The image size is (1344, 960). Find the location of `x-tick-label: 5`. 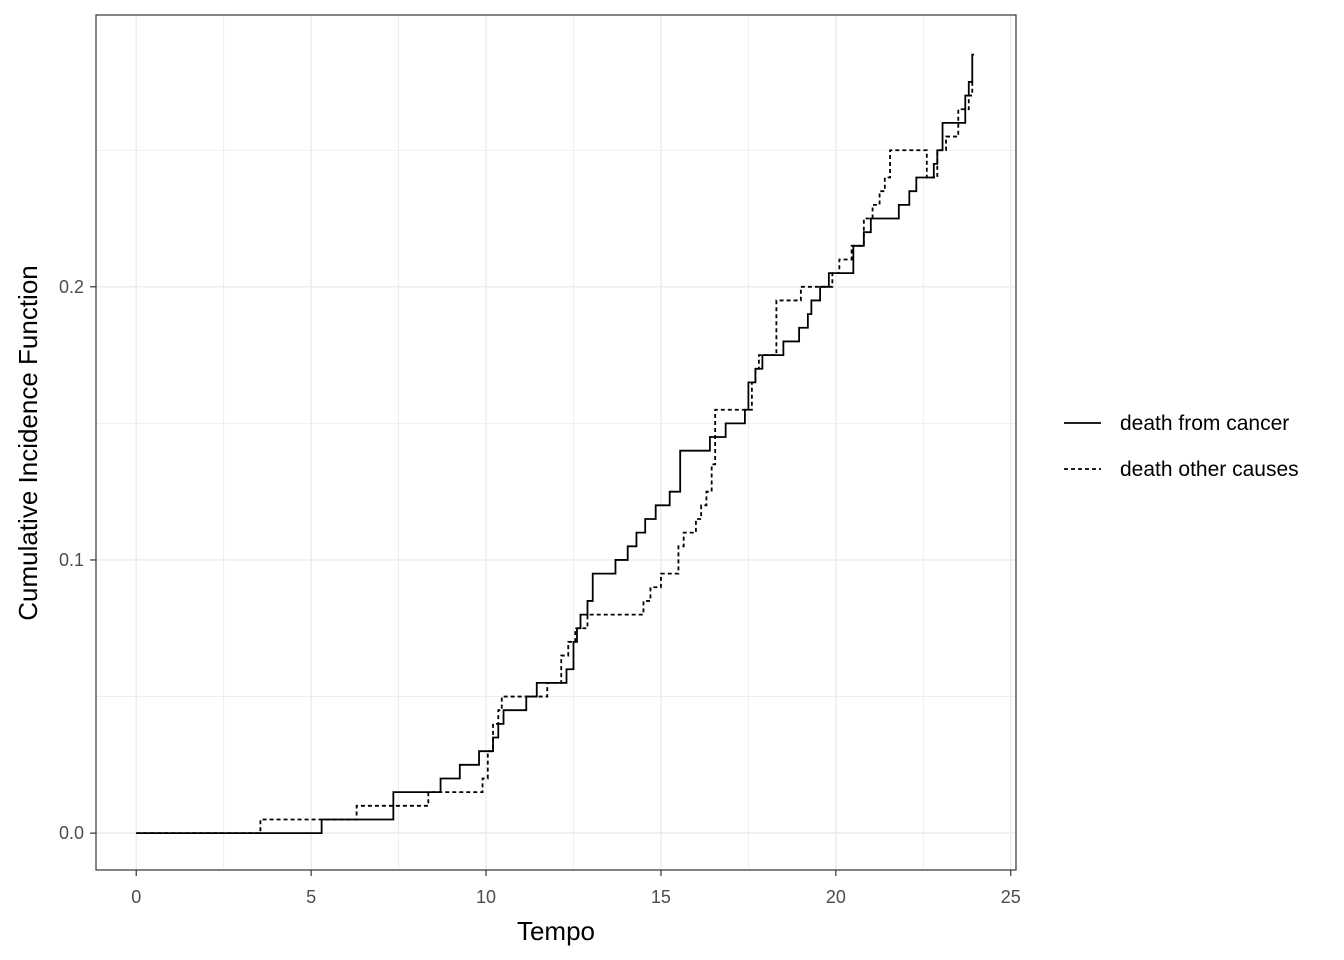

x-tick-label: 5 is located at coordinates (311, 897).